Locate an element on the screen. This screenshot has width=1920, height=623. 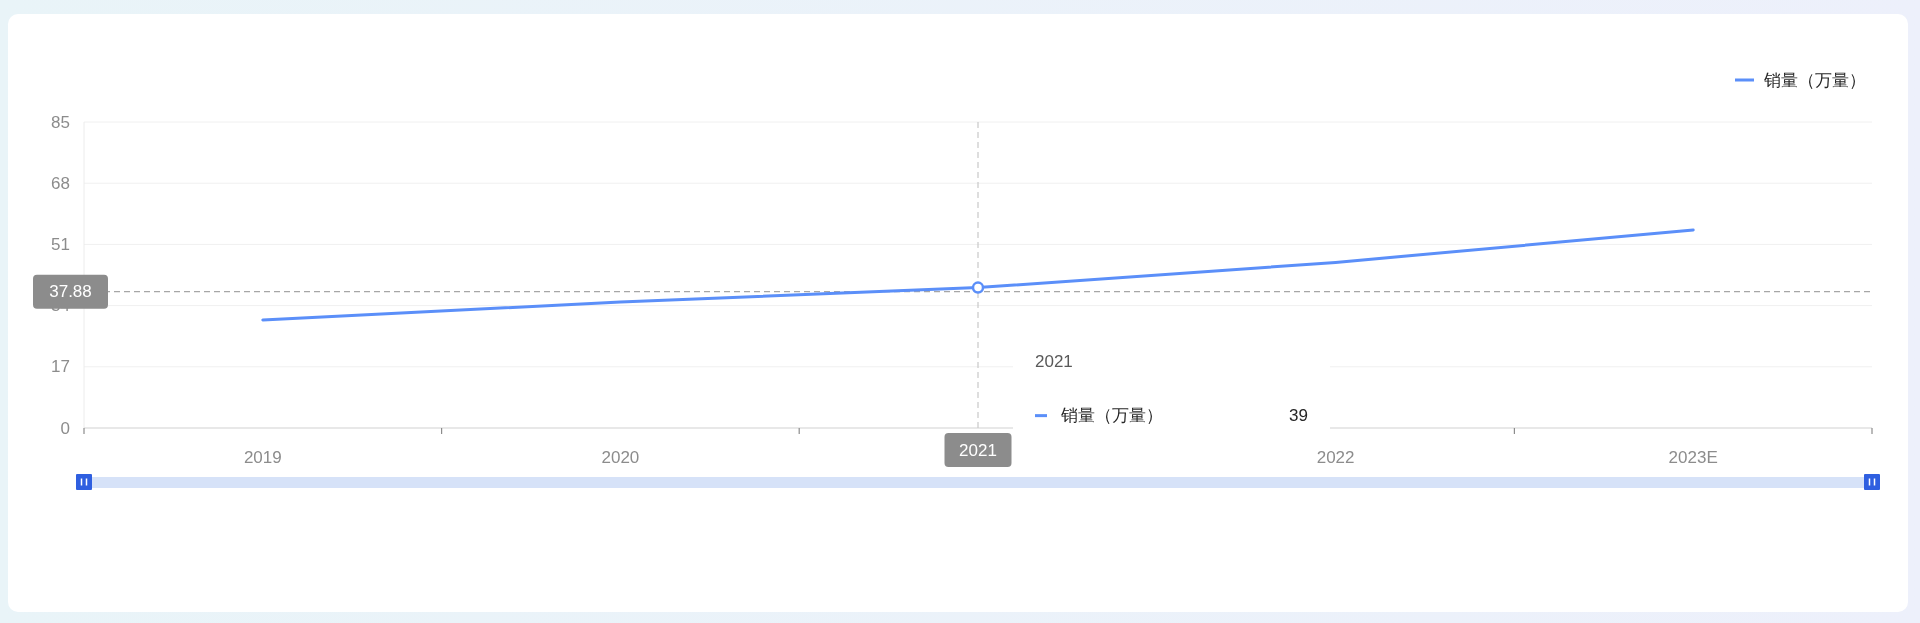
legend-label: 销量（万量） is located at coordinates (1814, 80).